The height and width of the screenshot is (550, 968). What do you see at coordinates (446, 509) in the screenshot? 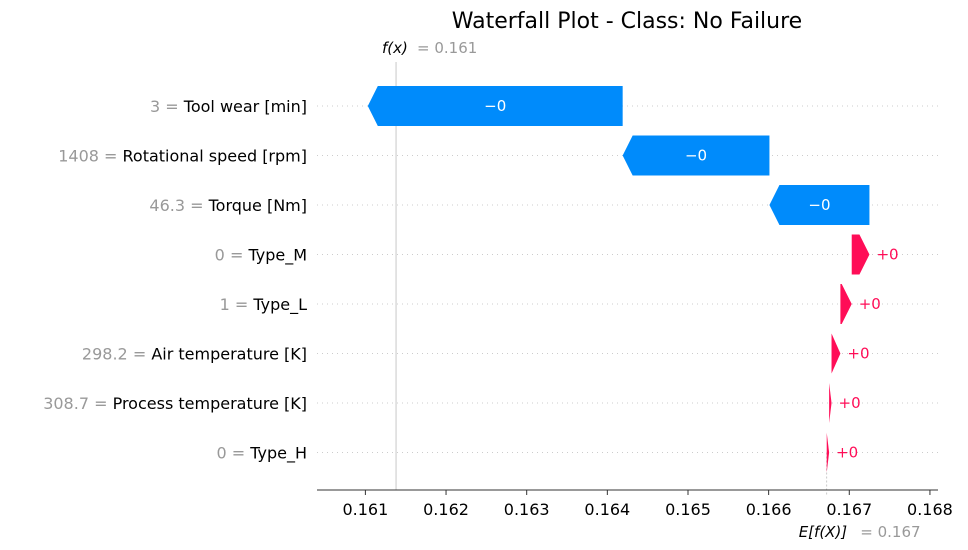
I see `x-tick-label: 0.162` at bounding box center [446, 509].